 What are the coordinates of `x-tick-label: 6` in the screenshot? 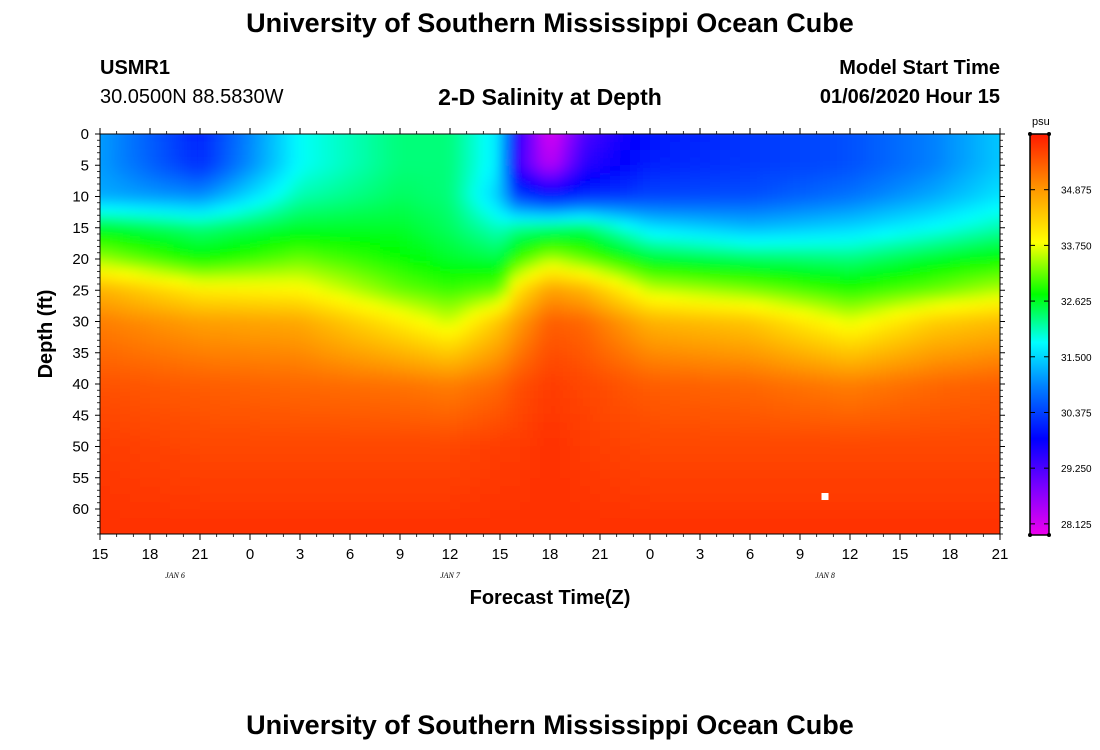 It's located at (750, 554).